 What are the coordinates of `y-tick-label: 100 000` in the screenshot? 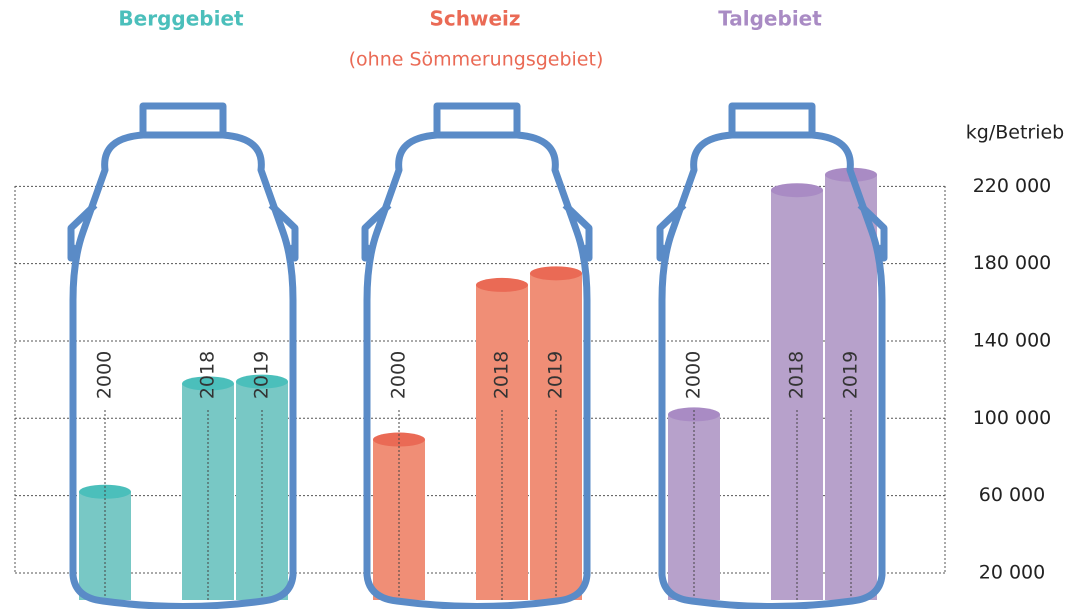 It's located at (1012, 418).